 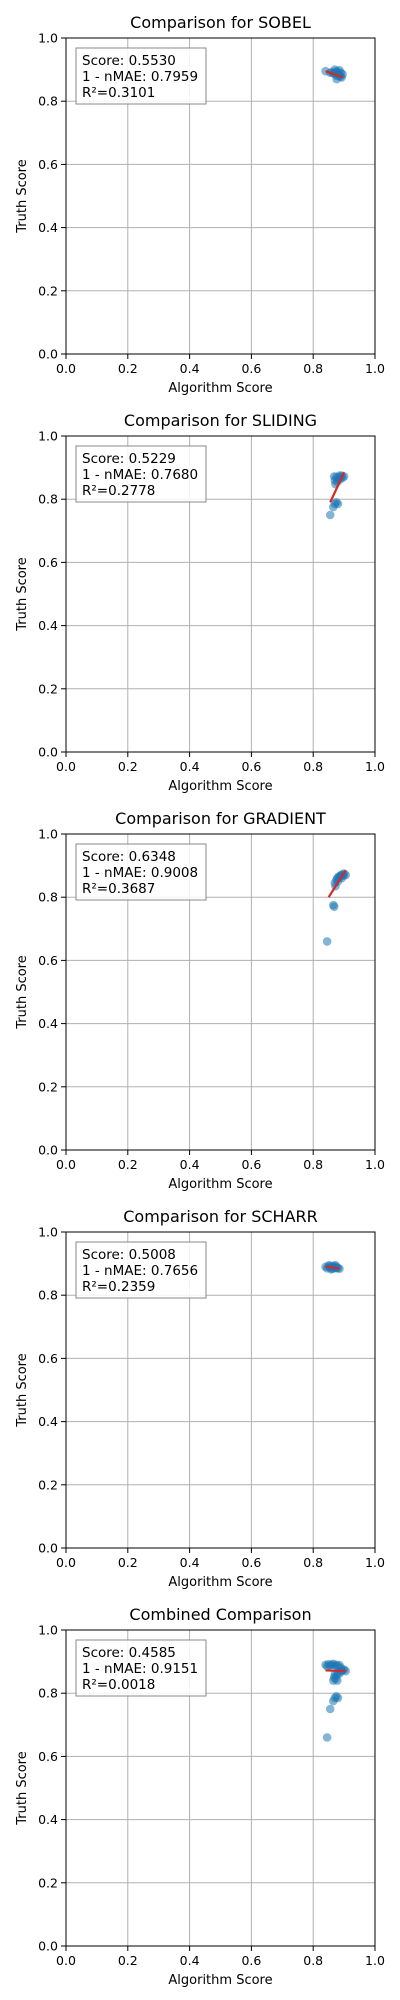 I want to click on chart-title: Comparison for SCHARR, so click(x=220, y=1216).